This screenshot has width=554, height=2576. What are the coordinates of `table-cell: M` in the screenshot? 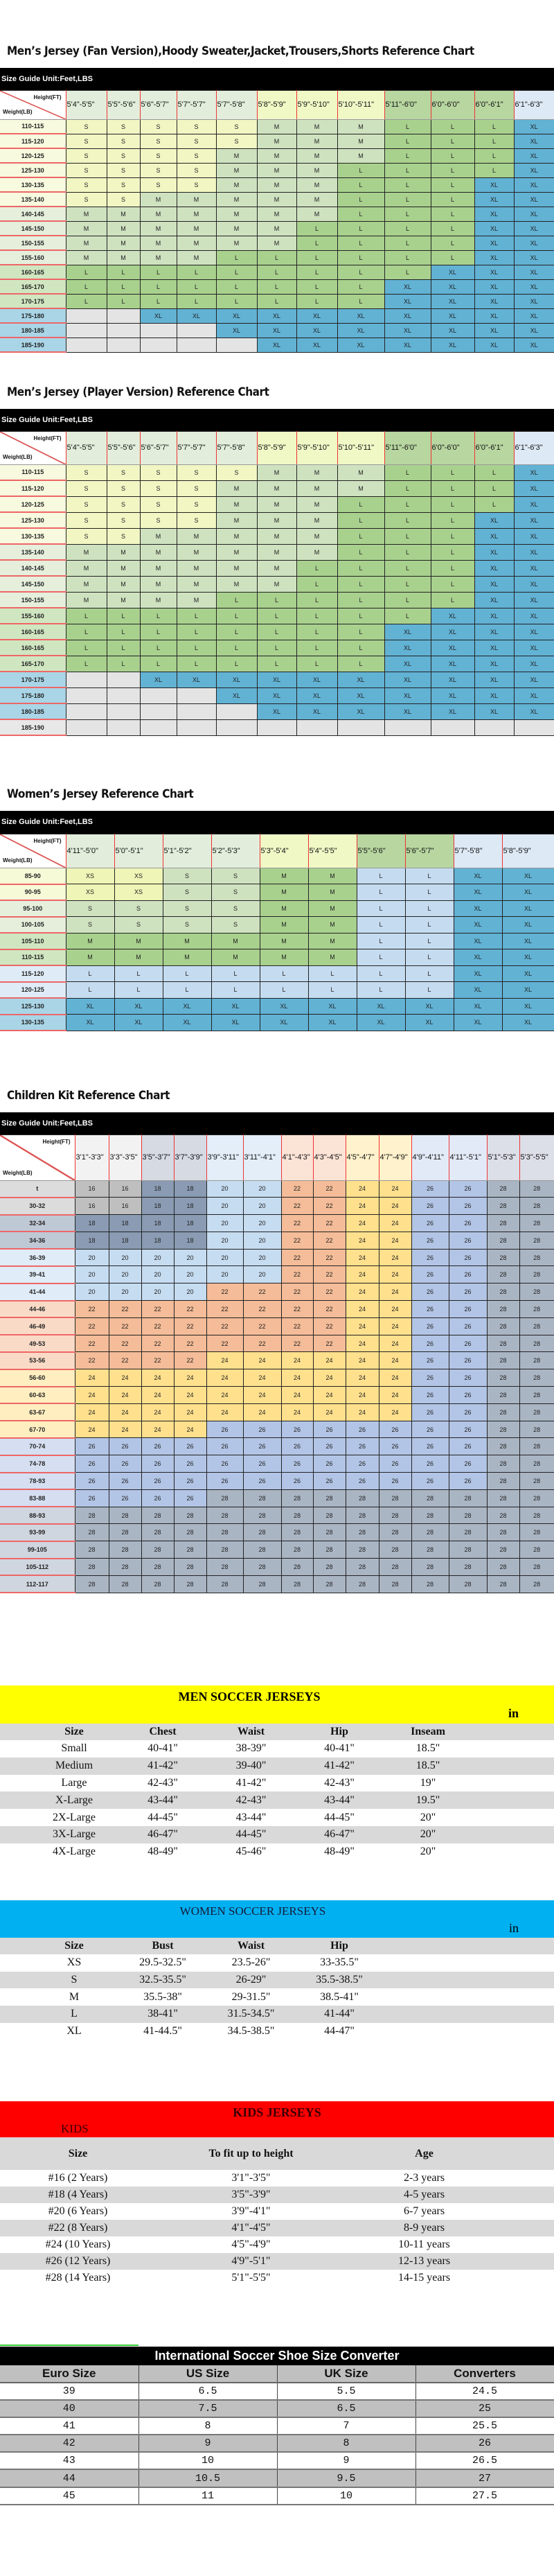 It's located at (74, 1996).